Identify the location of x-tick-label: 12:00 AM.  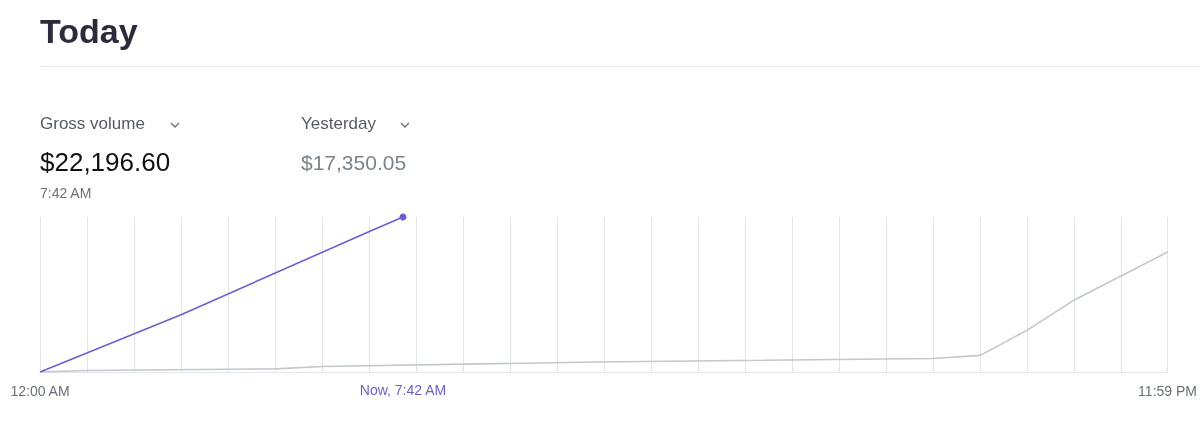
(40, 391).